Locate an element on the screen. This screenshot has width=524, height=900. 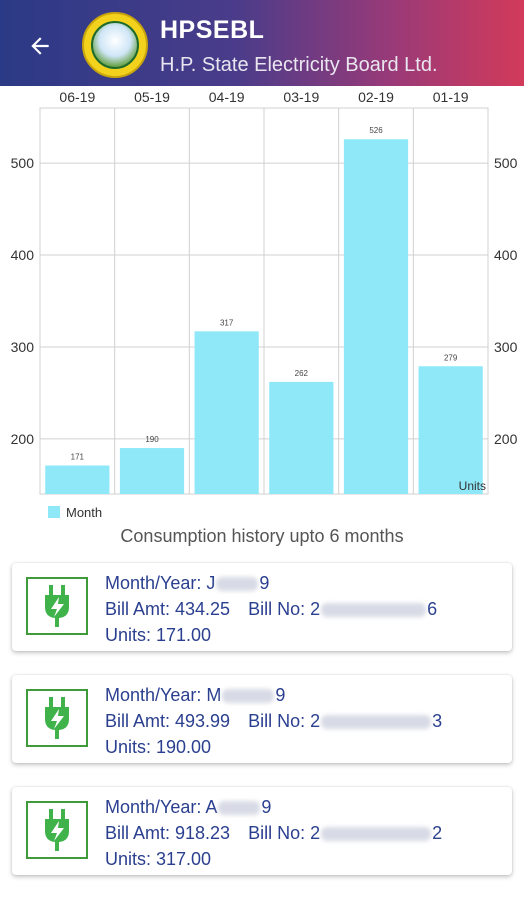
bill-units: Units: 317.00 is located at coordinates (158, 859).